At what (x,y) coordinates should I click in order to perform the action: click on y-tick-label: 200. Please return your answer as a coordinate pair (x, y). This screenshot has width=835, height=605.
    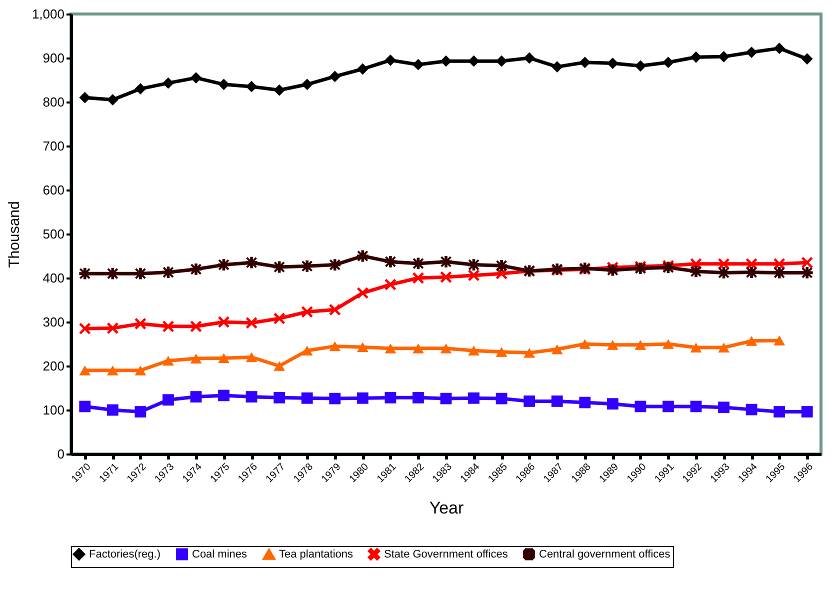
    Looking at the image, I should click on (53, 366).